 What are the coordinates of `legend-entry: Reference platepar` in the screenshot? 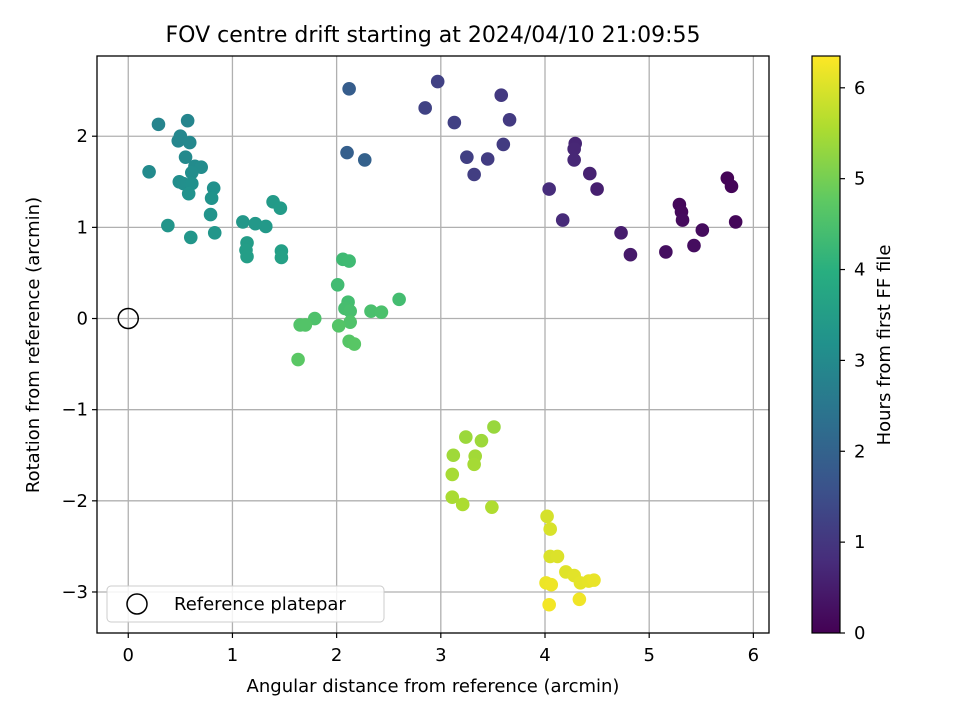 It's located at (260, 604).